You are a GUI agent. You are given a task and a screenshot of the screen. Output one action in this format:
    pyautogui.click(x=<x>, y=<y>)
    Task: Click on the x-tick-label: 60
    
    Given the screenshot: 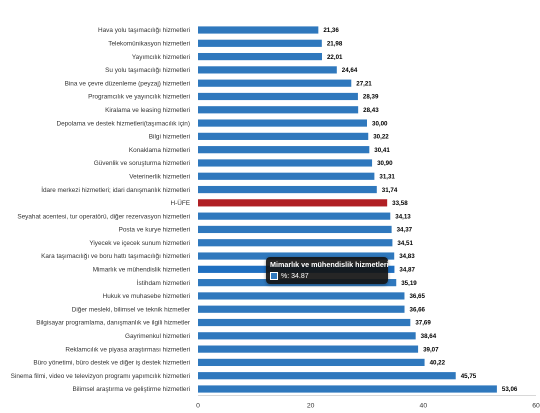 What is the action you would take?
    pyautogui.click(x=536, y=406)
    